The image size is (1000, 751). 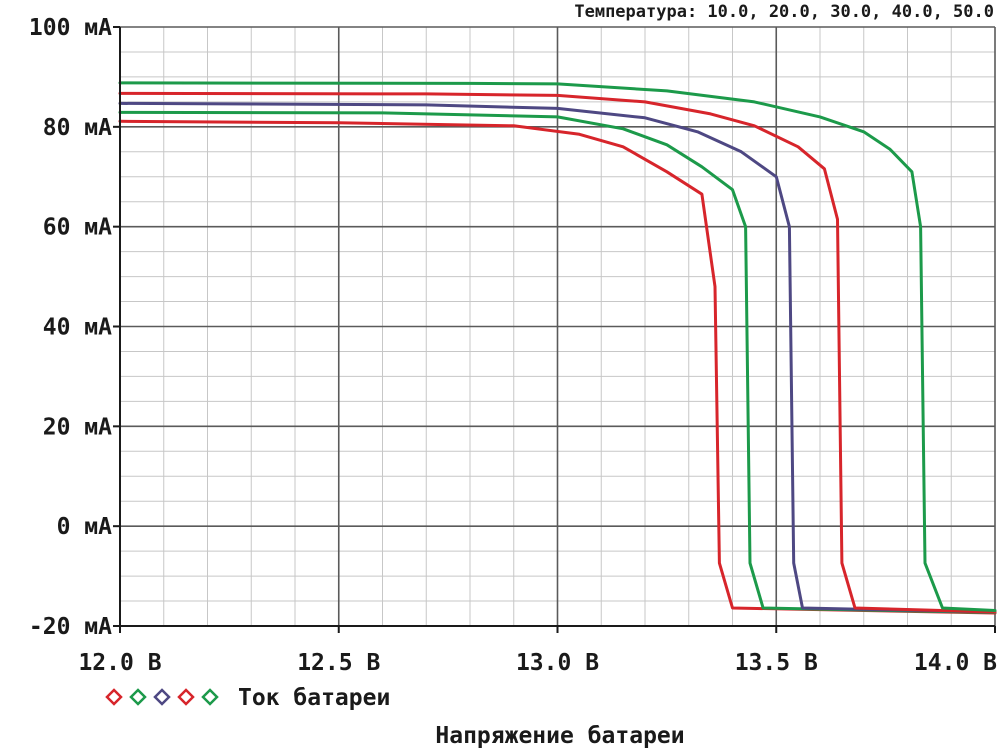 What do you see at coordinates (70, 627) in the screenshot?
I see `y-tick-label: -20 мА` at bounding box center [70, 627].